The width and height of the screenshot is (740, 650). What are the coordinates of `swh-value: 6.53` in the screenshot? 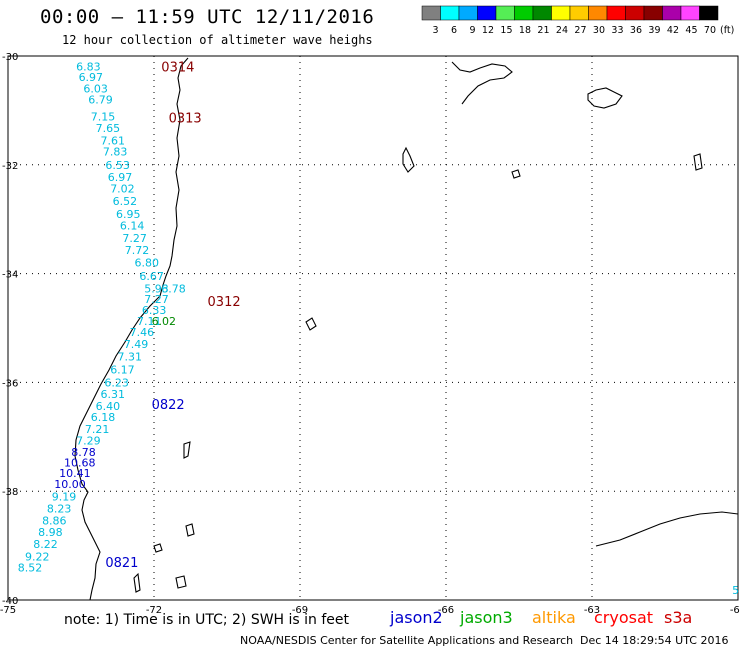 It's located at (117, 165).